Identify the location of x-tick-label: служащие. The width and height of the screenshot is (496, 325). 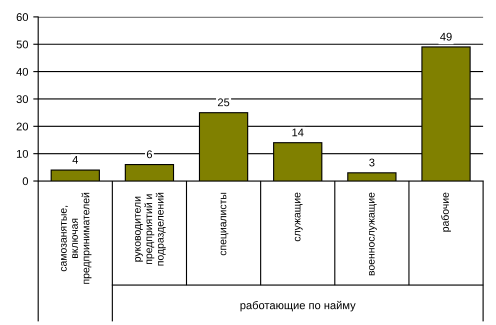
(298, 217).